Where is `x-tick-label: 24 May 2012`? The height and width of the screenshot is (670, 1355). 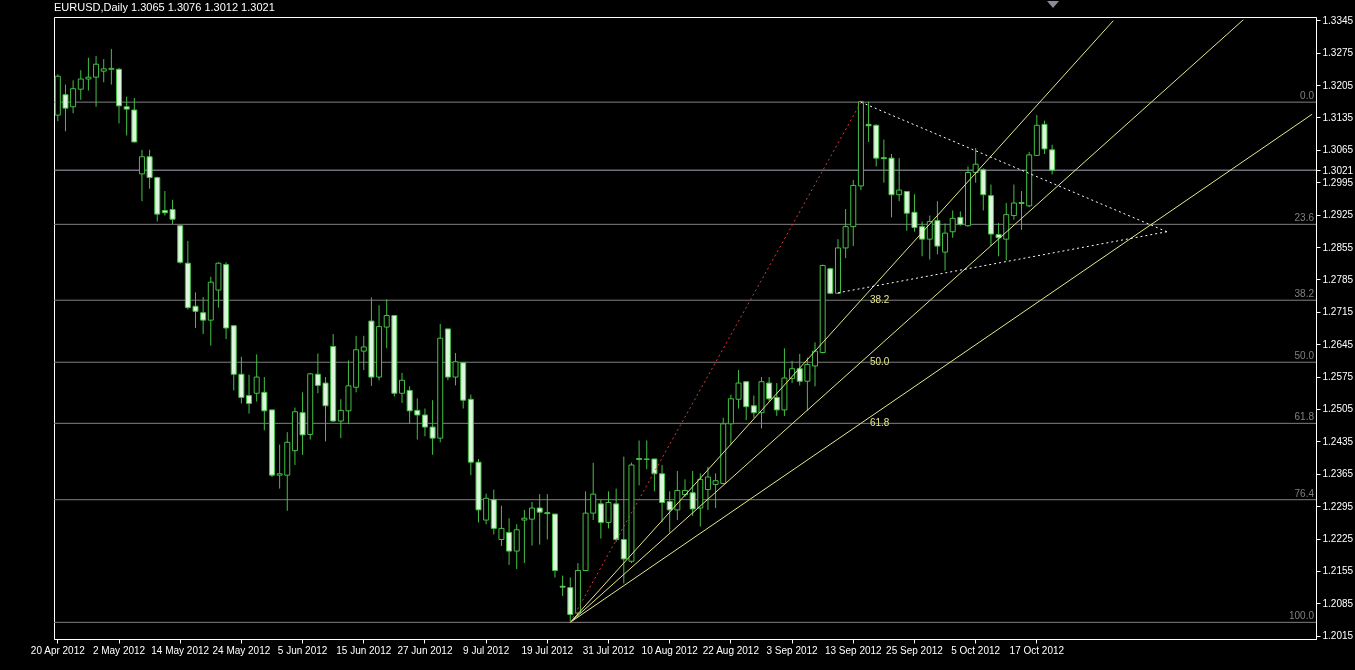
x-tick-label: 24 May 2012 is located at coordinates (241, 650).